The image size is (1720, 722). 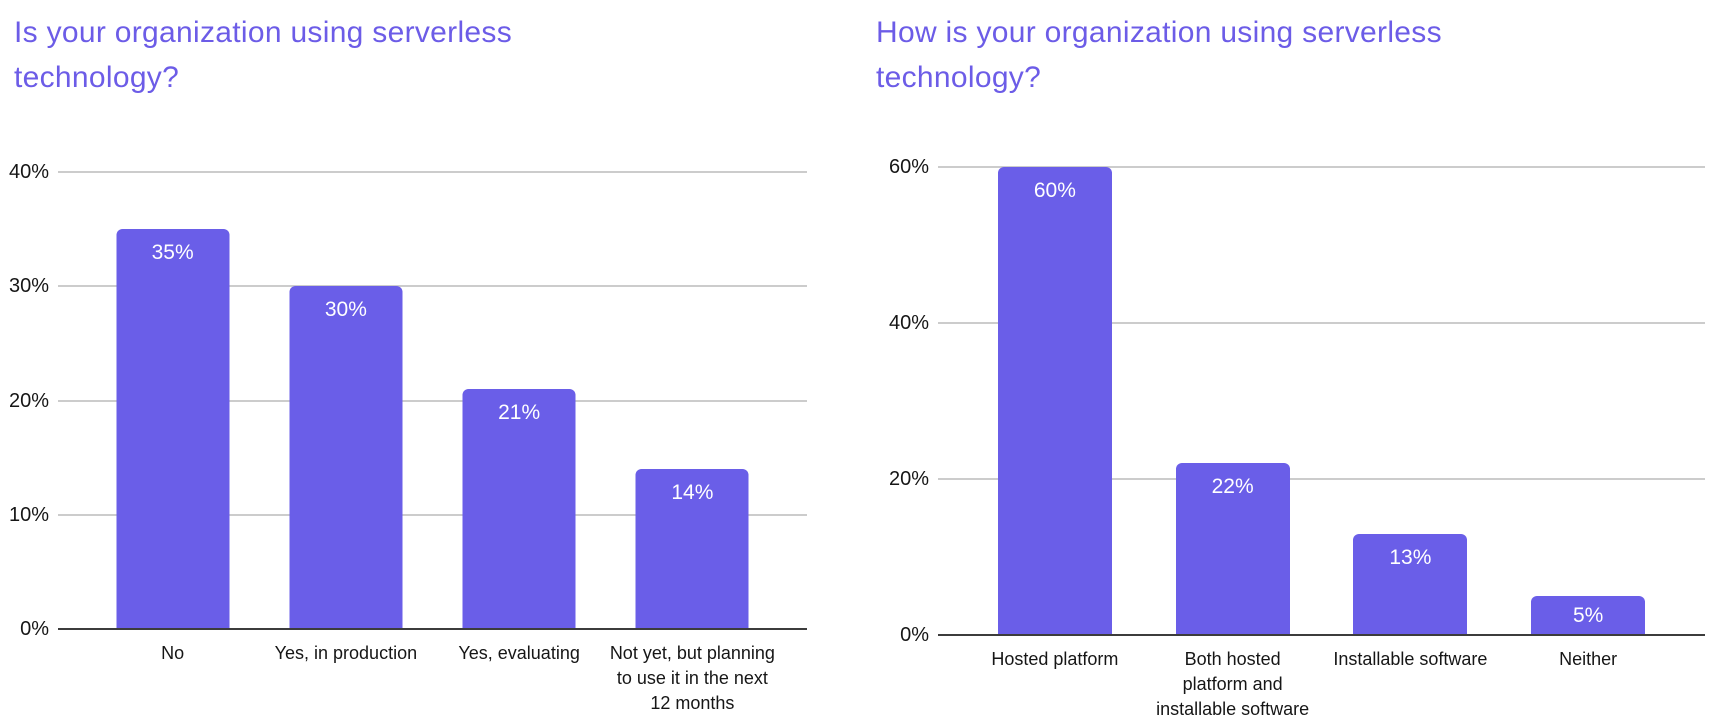 I want to click on category-label-line: Neither, so click(x=1588, y=659).